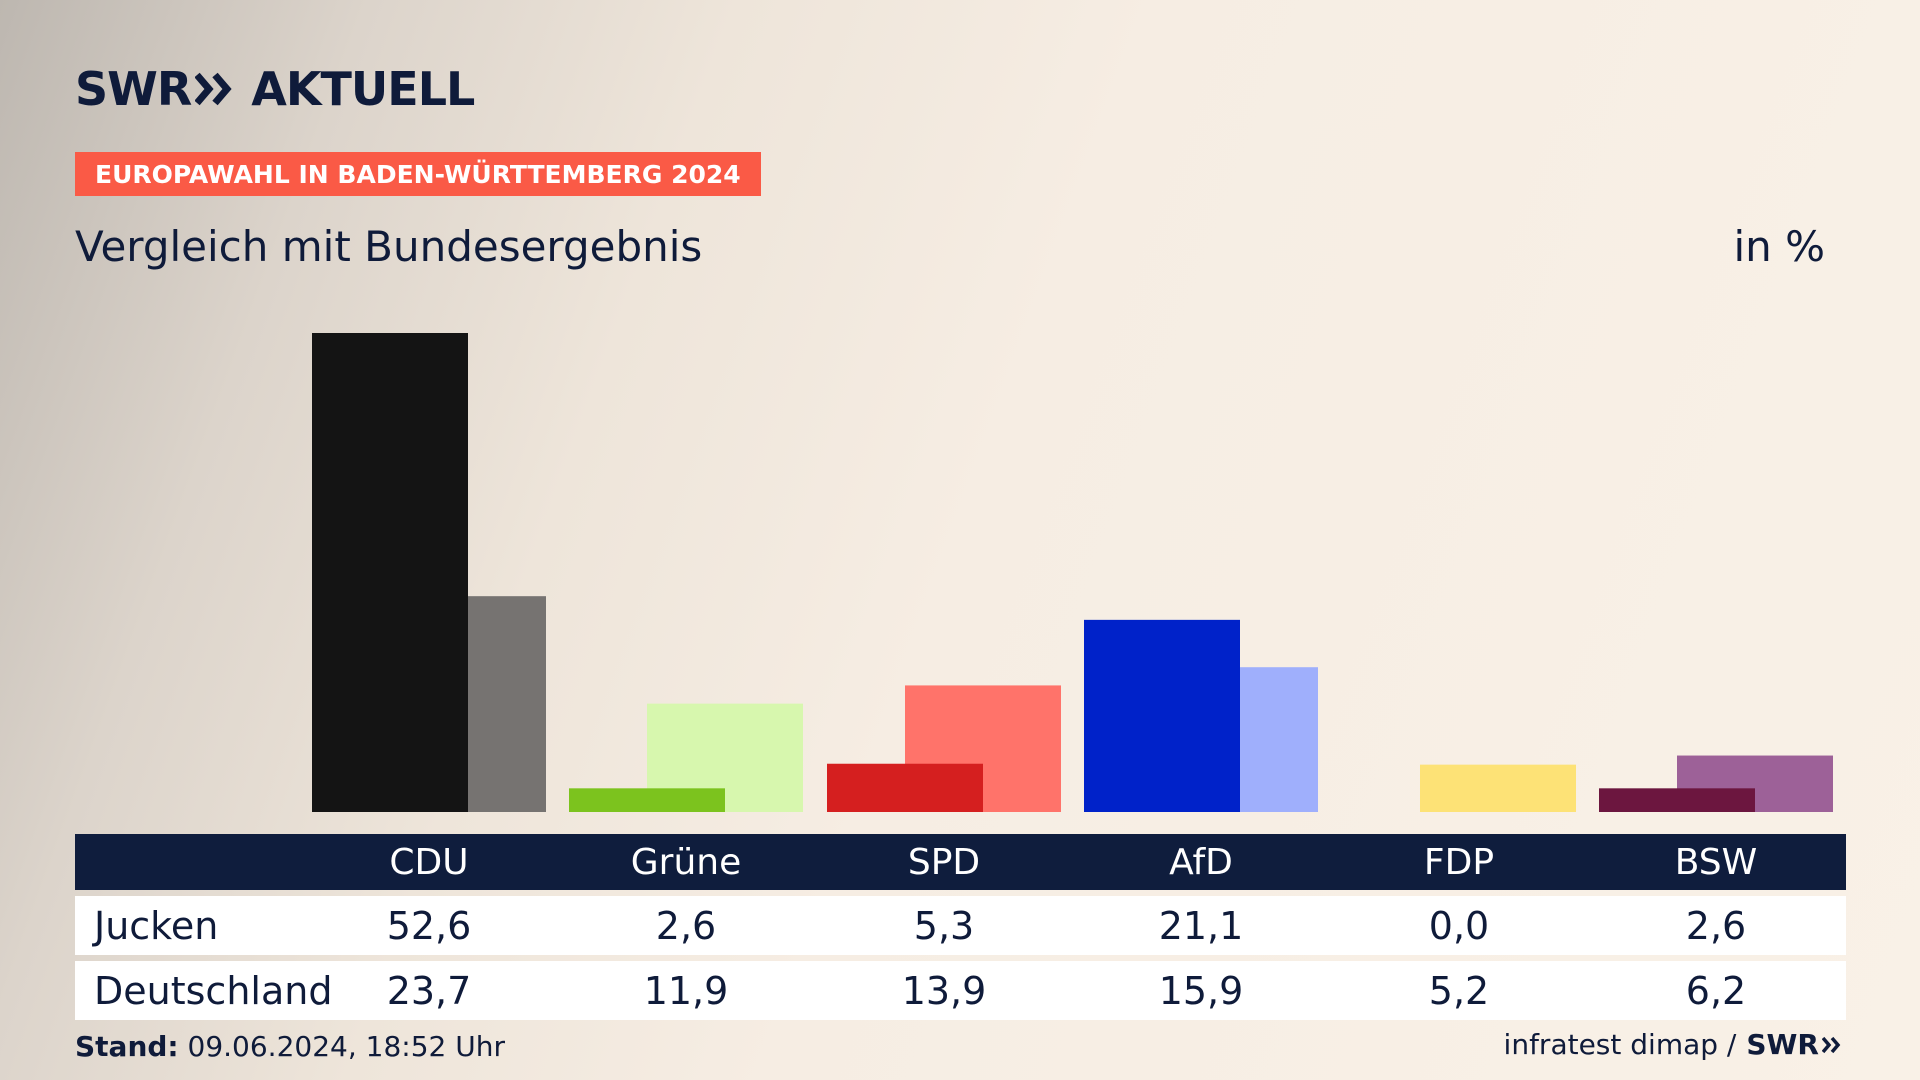 The height and width of the screenshot is (1080, 1920). I want to click on cell-jucken-fdp: 0,0, so click(1459, 925).